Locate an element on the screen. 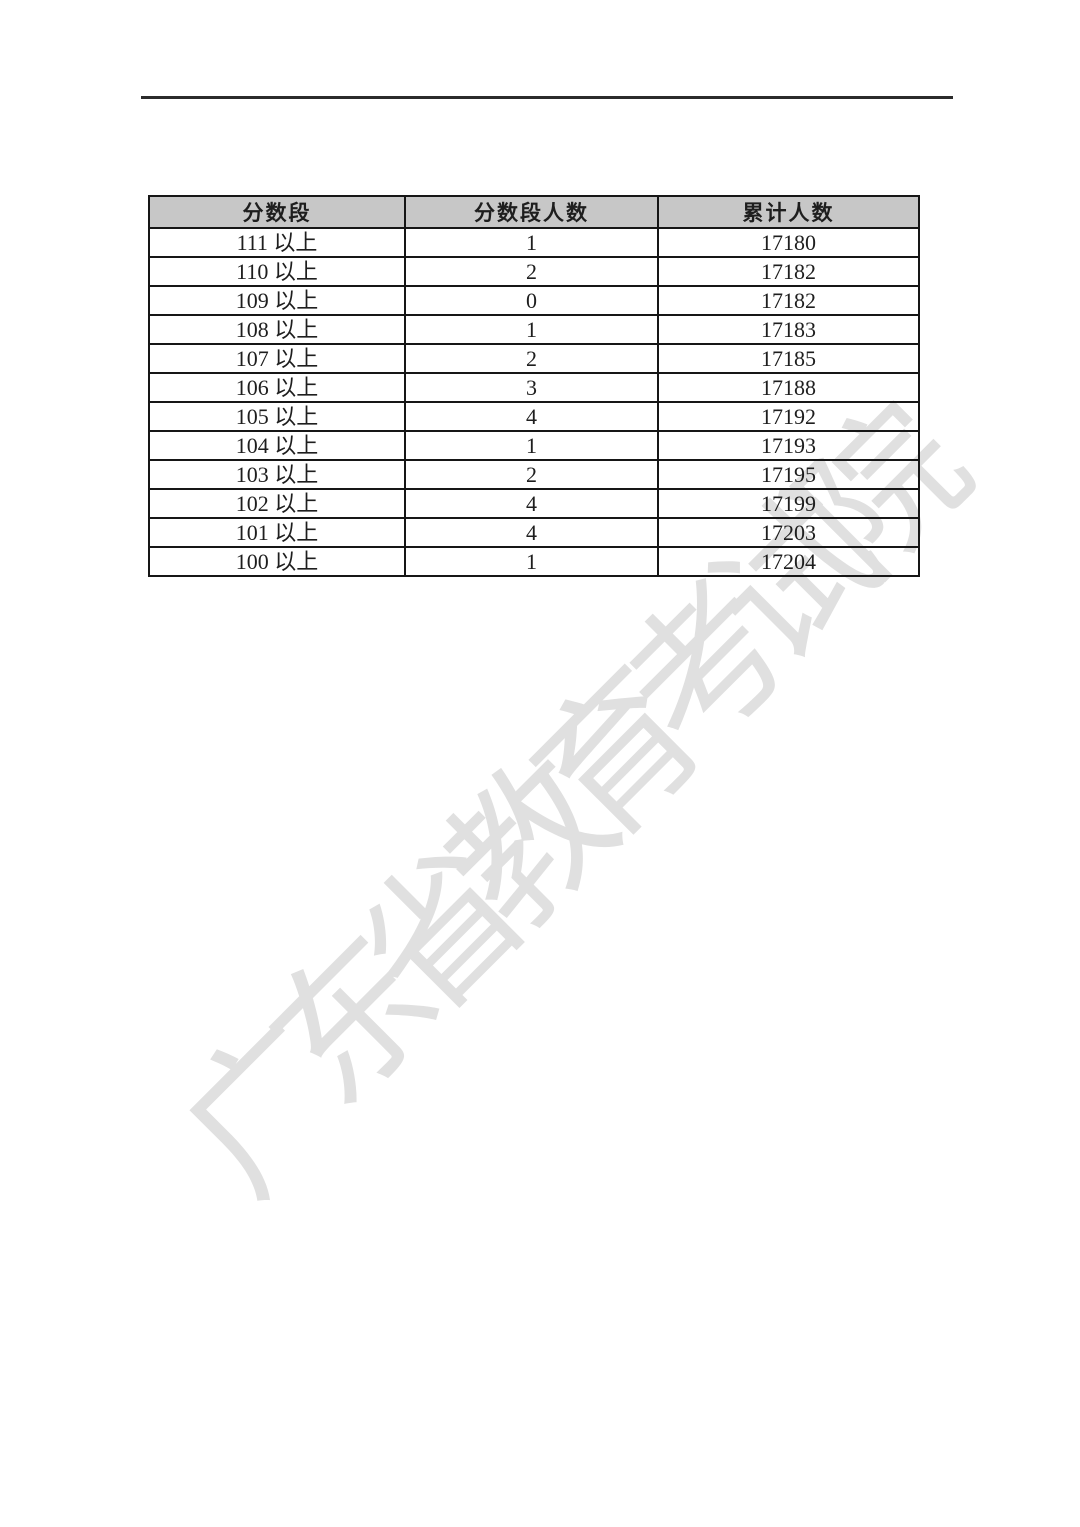 The height and width of the screenshot is (1527, 1080). header-score-range: 分数段 is located at coordinates (277, 212).